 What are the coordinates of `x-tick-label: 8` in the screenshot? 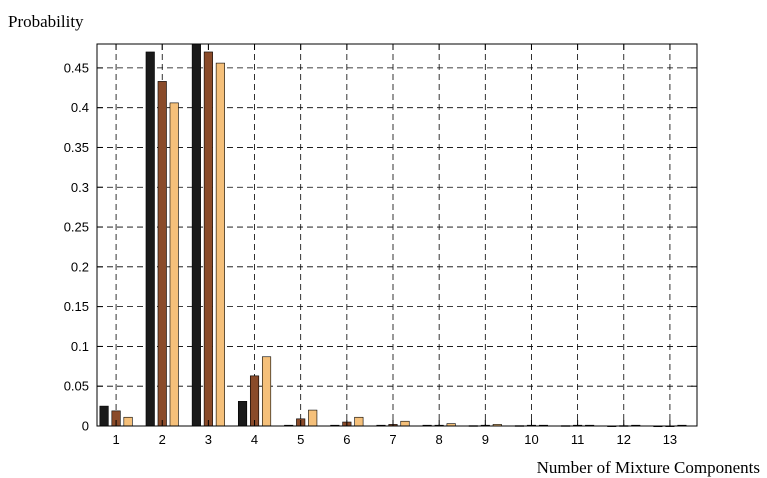 It's located at (439, 439).